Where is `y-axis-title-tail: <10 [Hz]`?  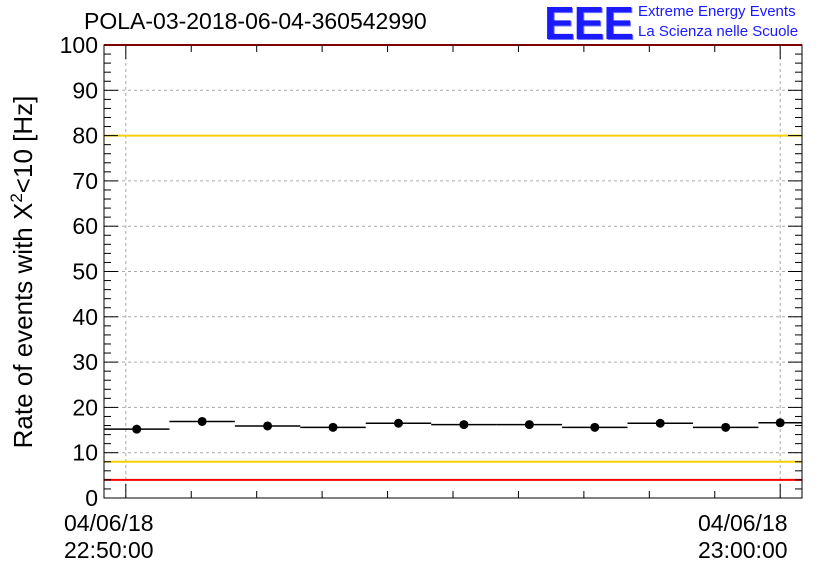 y-axis-title-tail: <10 [Hz] is located at coordinates (23, 145).